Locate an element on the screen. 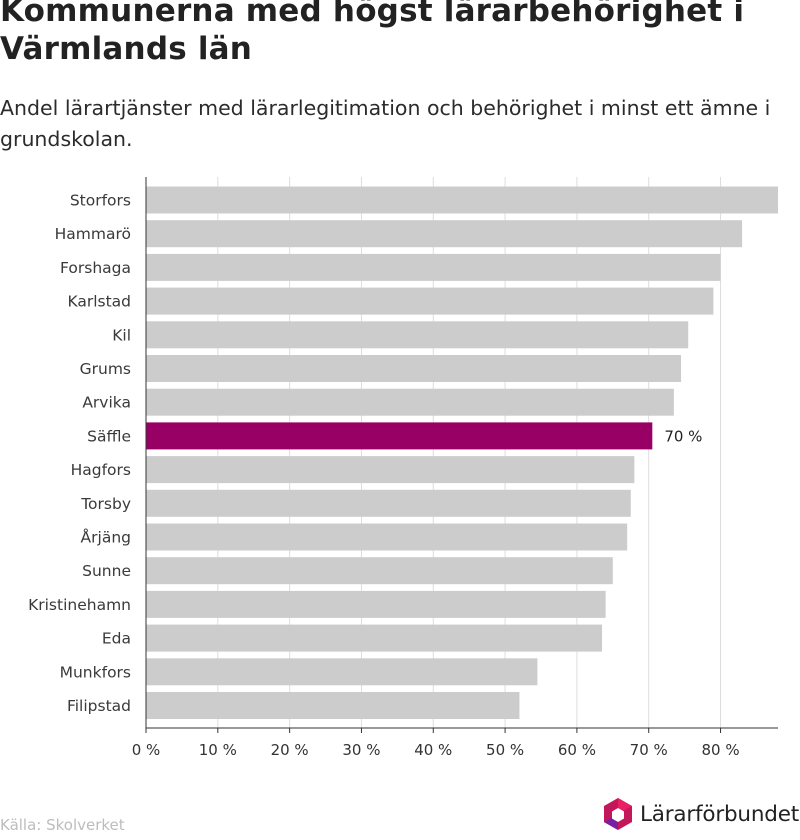 Image resolution: width=800 pixels, height=840 pixels. x-tick-label: 80 % is located at coordinates (720, 750).